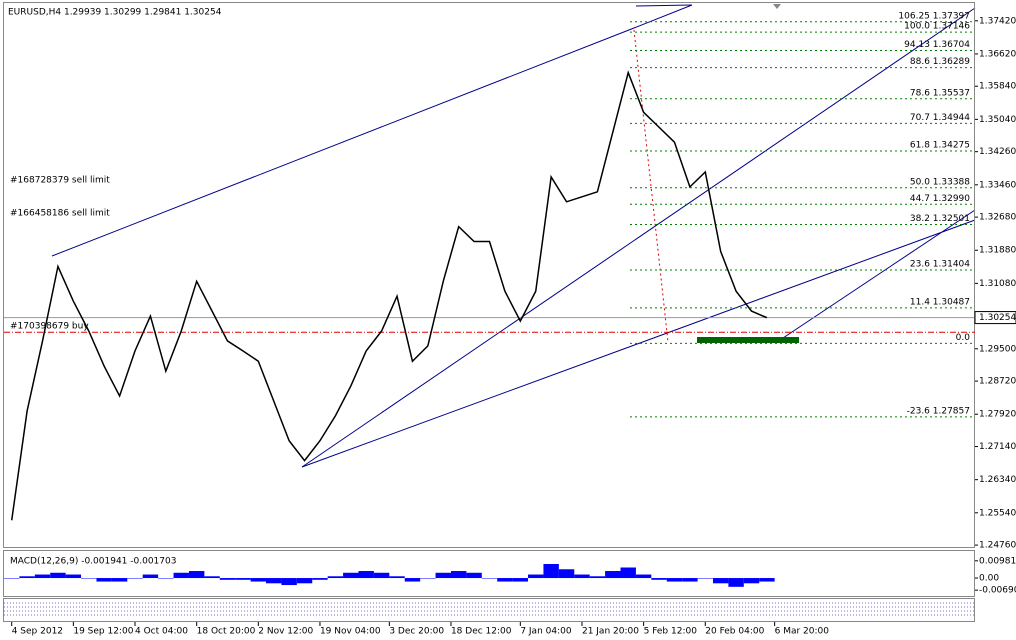  I want to click on y-tick-label: 1.37420, so click(997, 21).